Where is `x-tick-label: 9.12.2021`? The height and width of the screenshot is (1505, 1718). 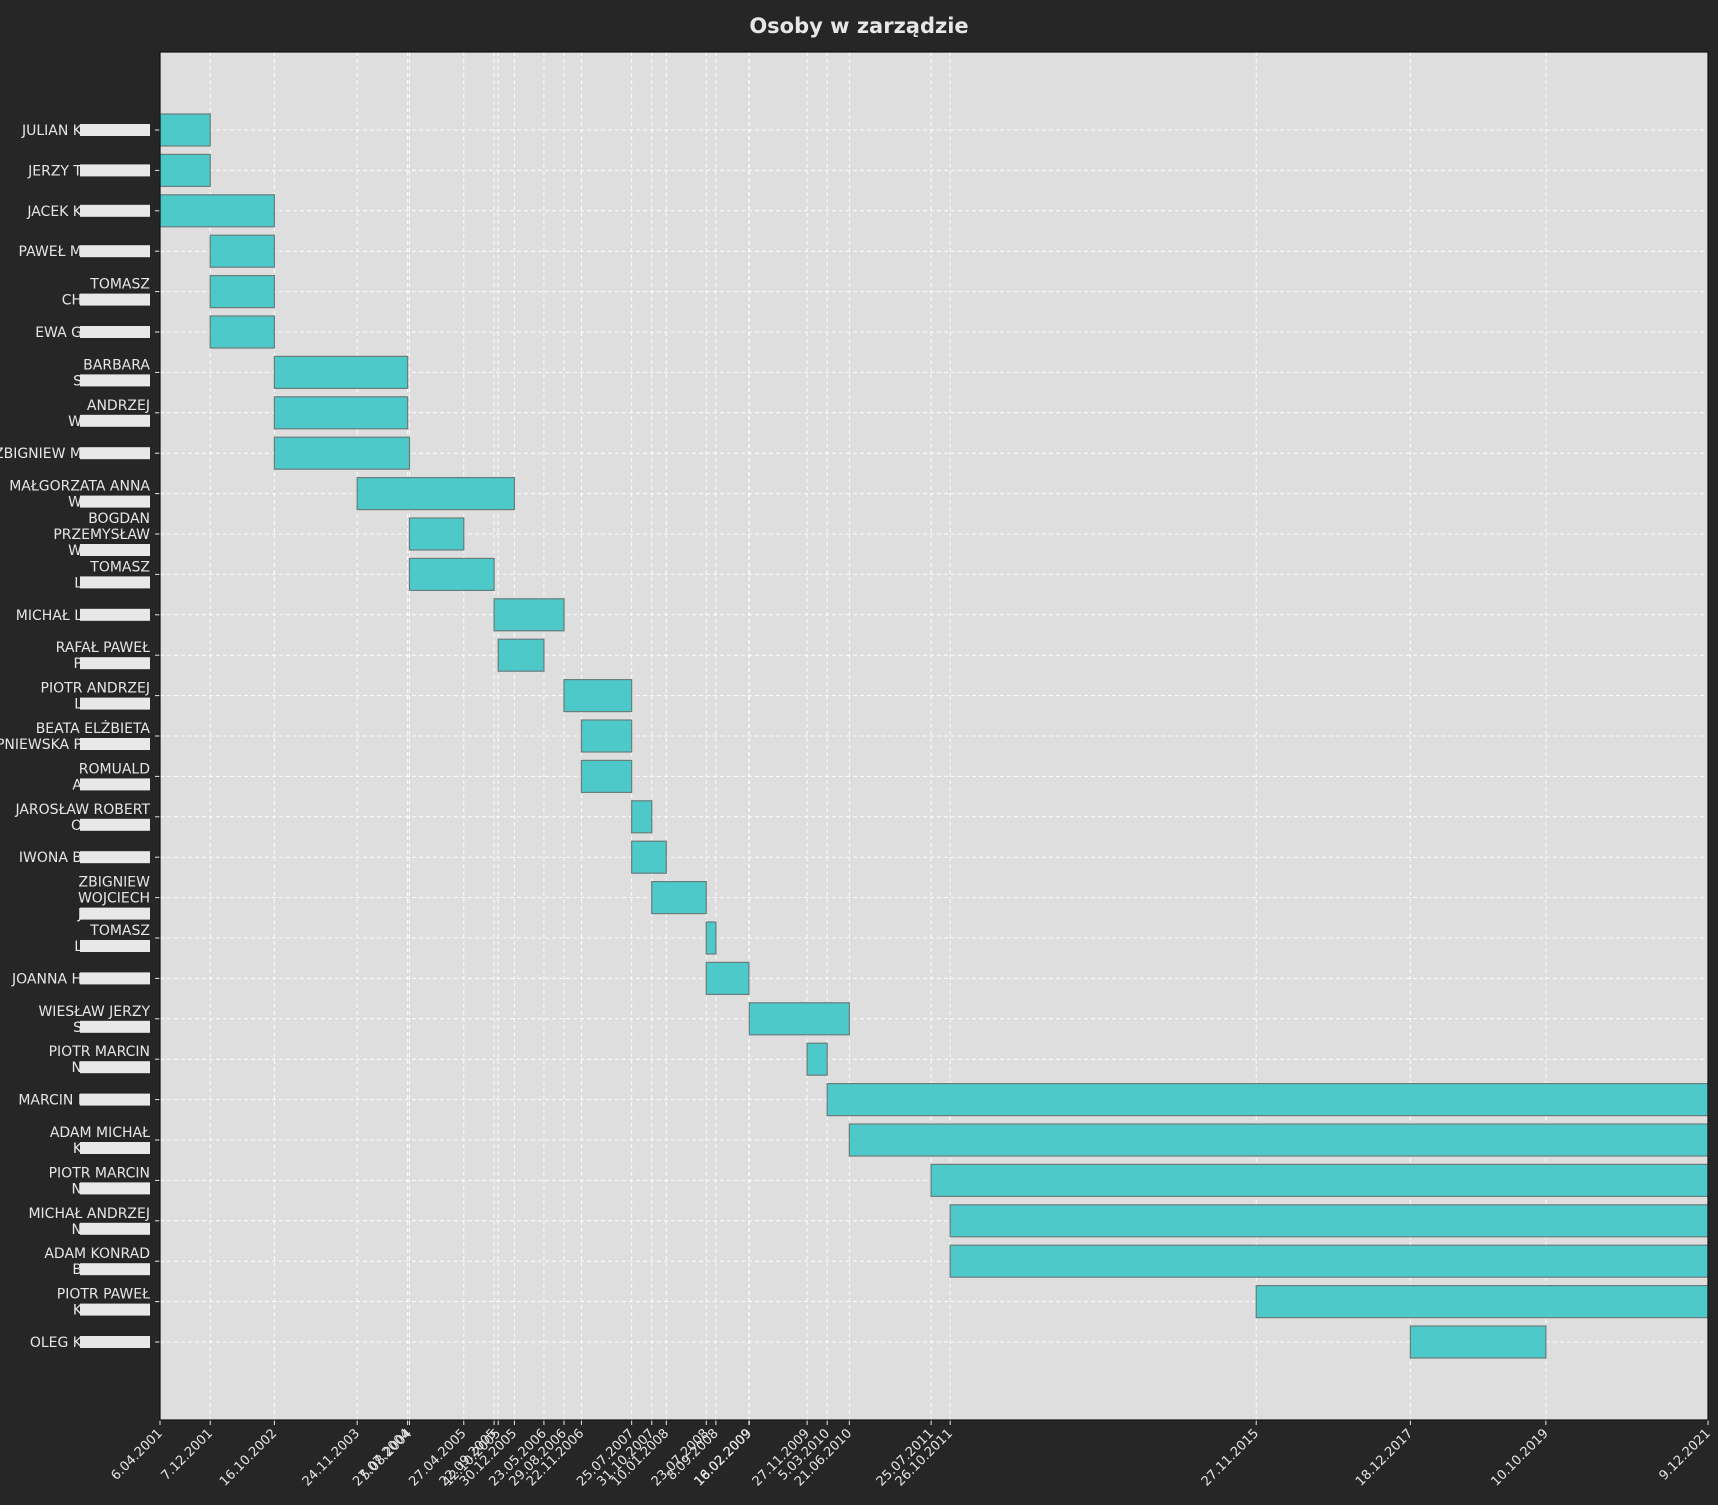 x-tick-label: 9.12.2021 is located at coordinates (1684, 1454).